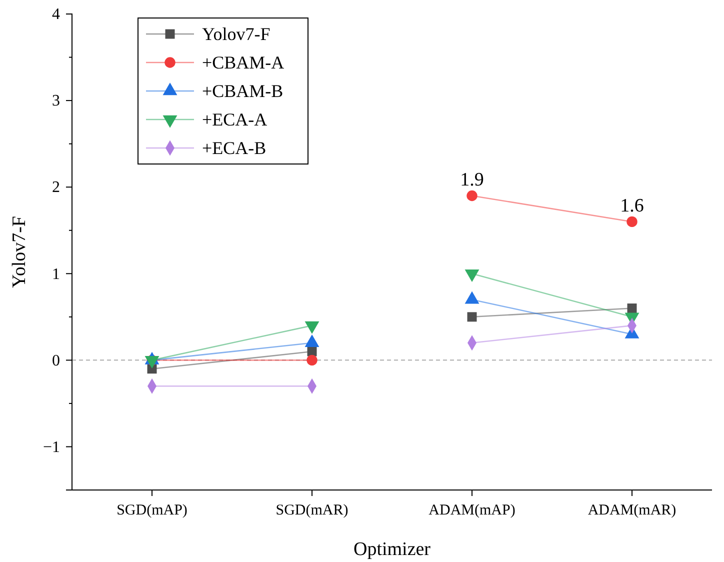 This screenshot has height=562, width=724. Describe the element at coordinates (312, 510) in the screenshot. I see `x-tick-label: SGD(mAR)` at that location.